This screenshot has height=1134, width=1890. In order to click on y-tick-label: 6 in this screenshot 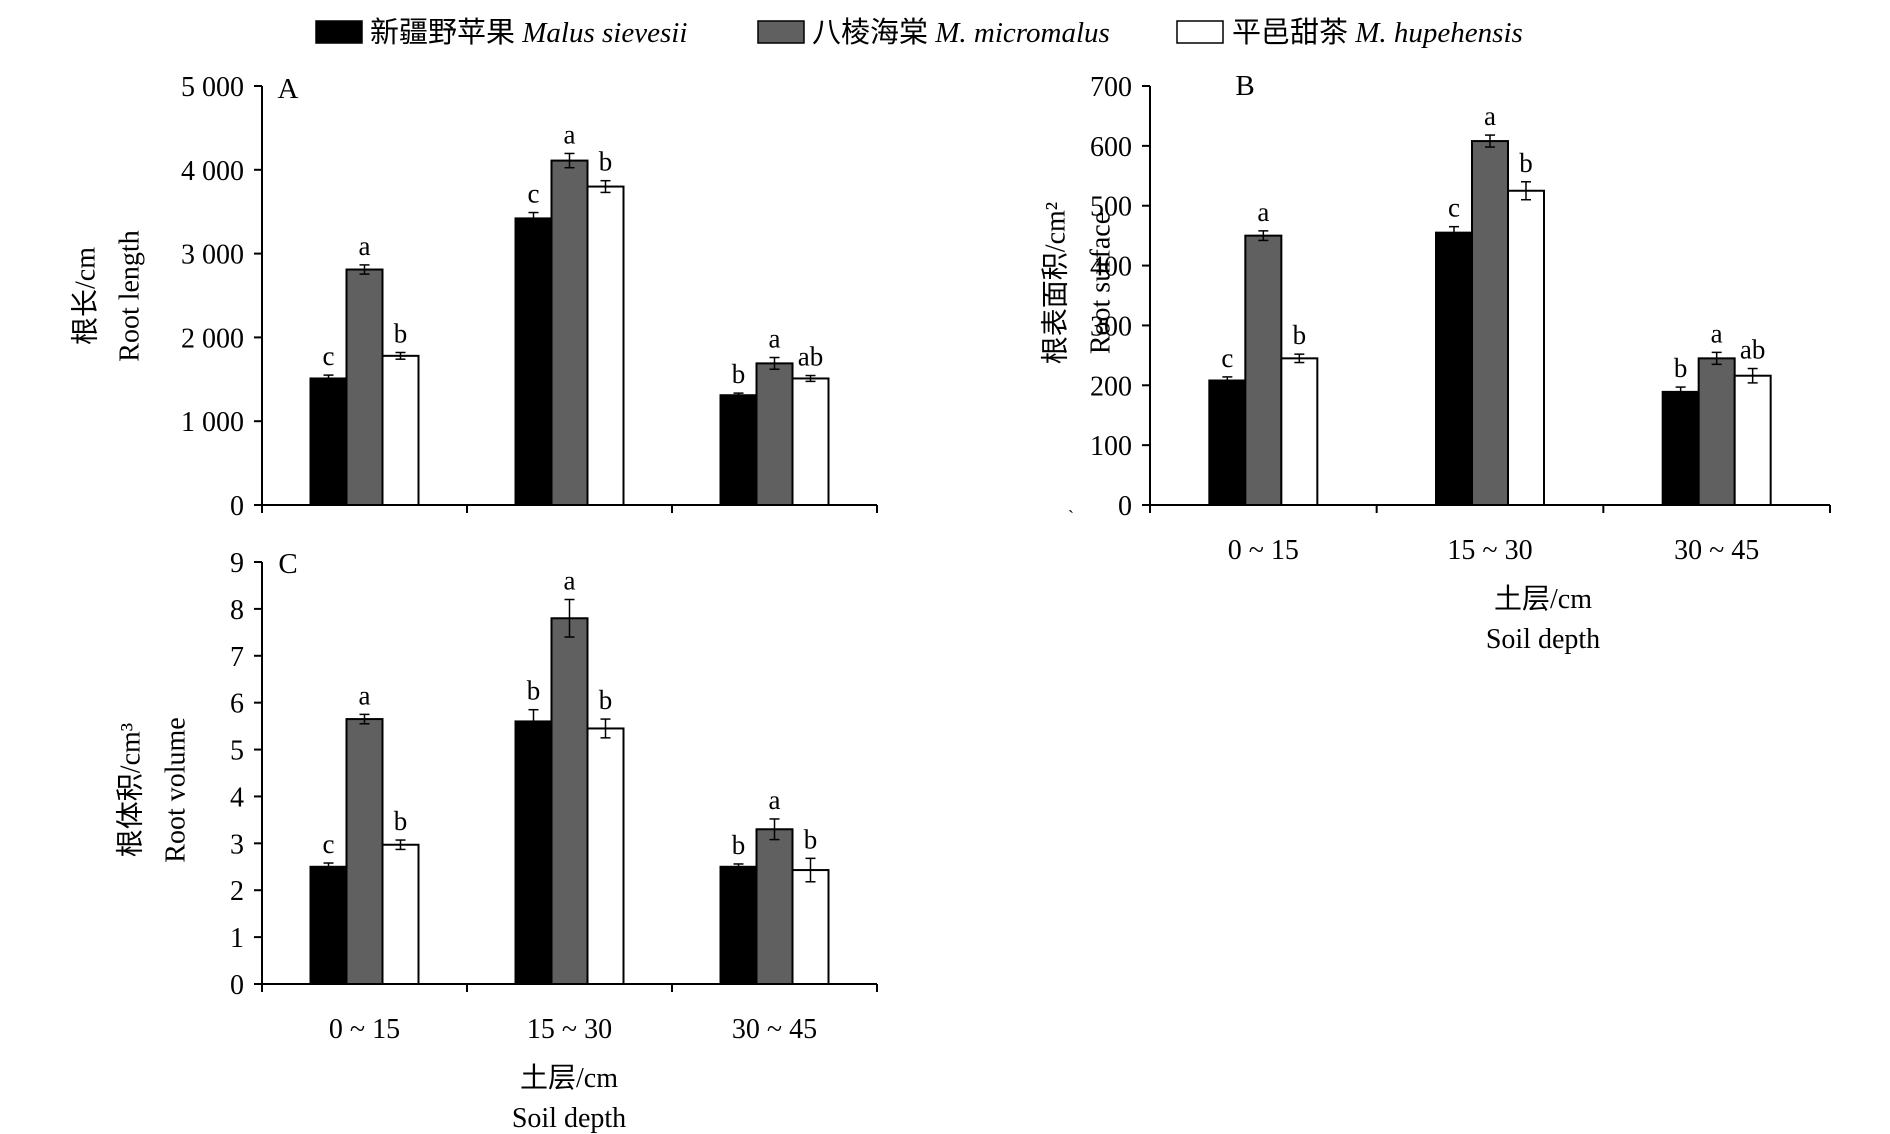, I will do `click(237, 704)`.